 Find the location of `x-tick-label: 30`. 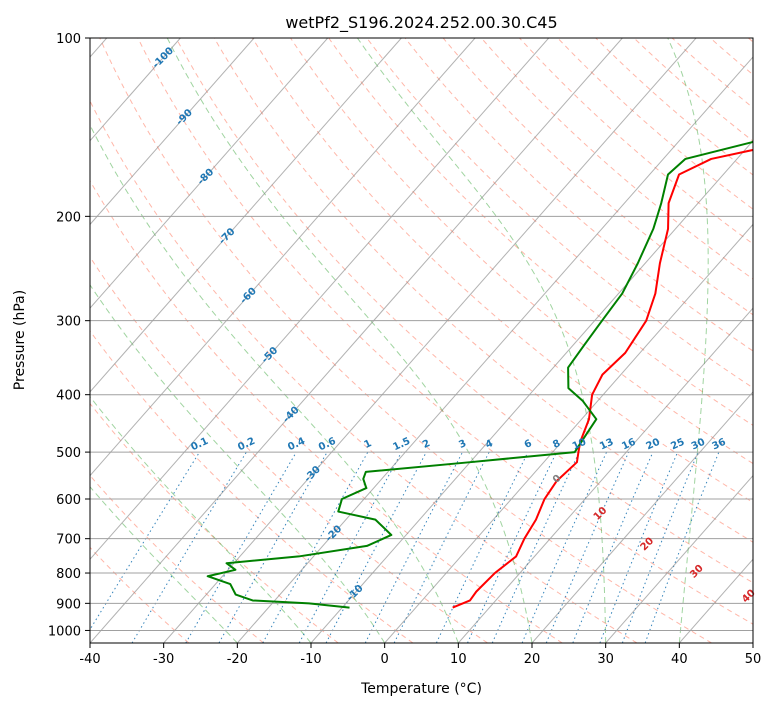

x-tick-label: 30 is located at coordinates (605, 659).